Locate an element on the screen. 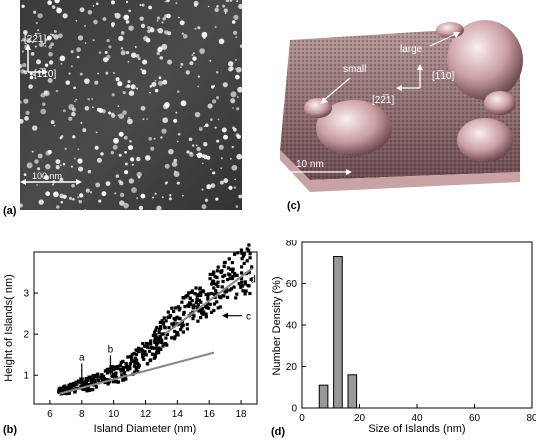 The image size is (536, 442). x-tick-label: 40 is located at coordinates (417, 418).